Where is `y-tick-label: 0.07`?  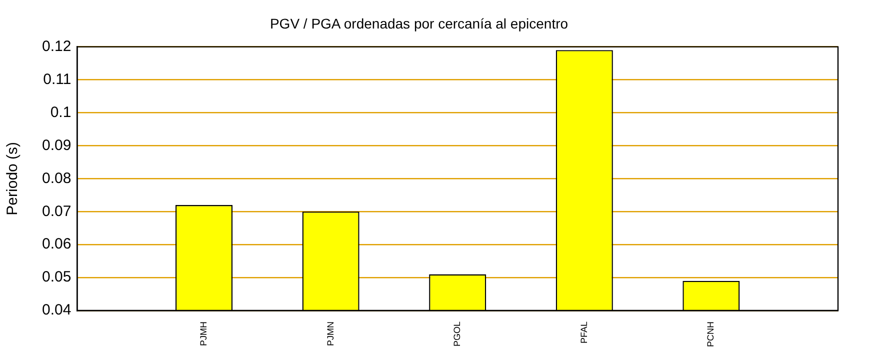 y-tick-label: 0.07 is located at coordinates (57, 211).